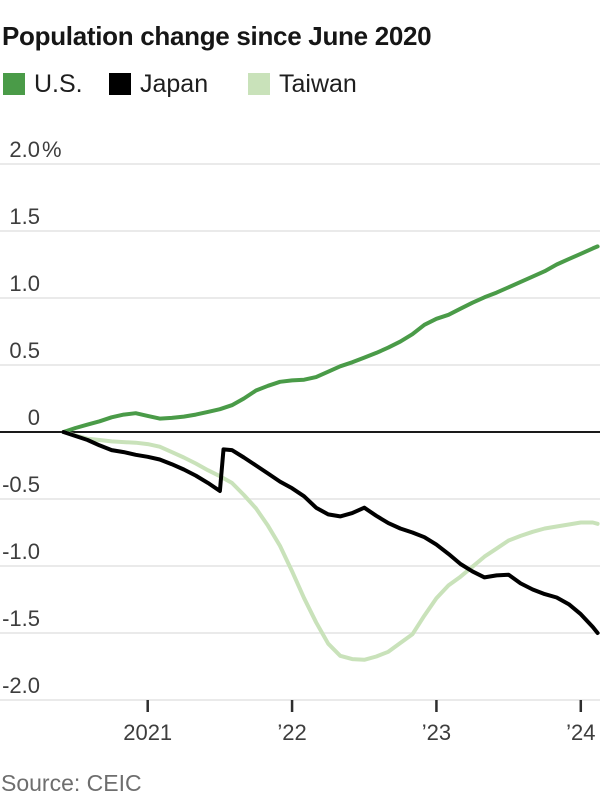 The image size is (600, 800). I want to click on y-axis-label: -0.5, so click(21, 484).